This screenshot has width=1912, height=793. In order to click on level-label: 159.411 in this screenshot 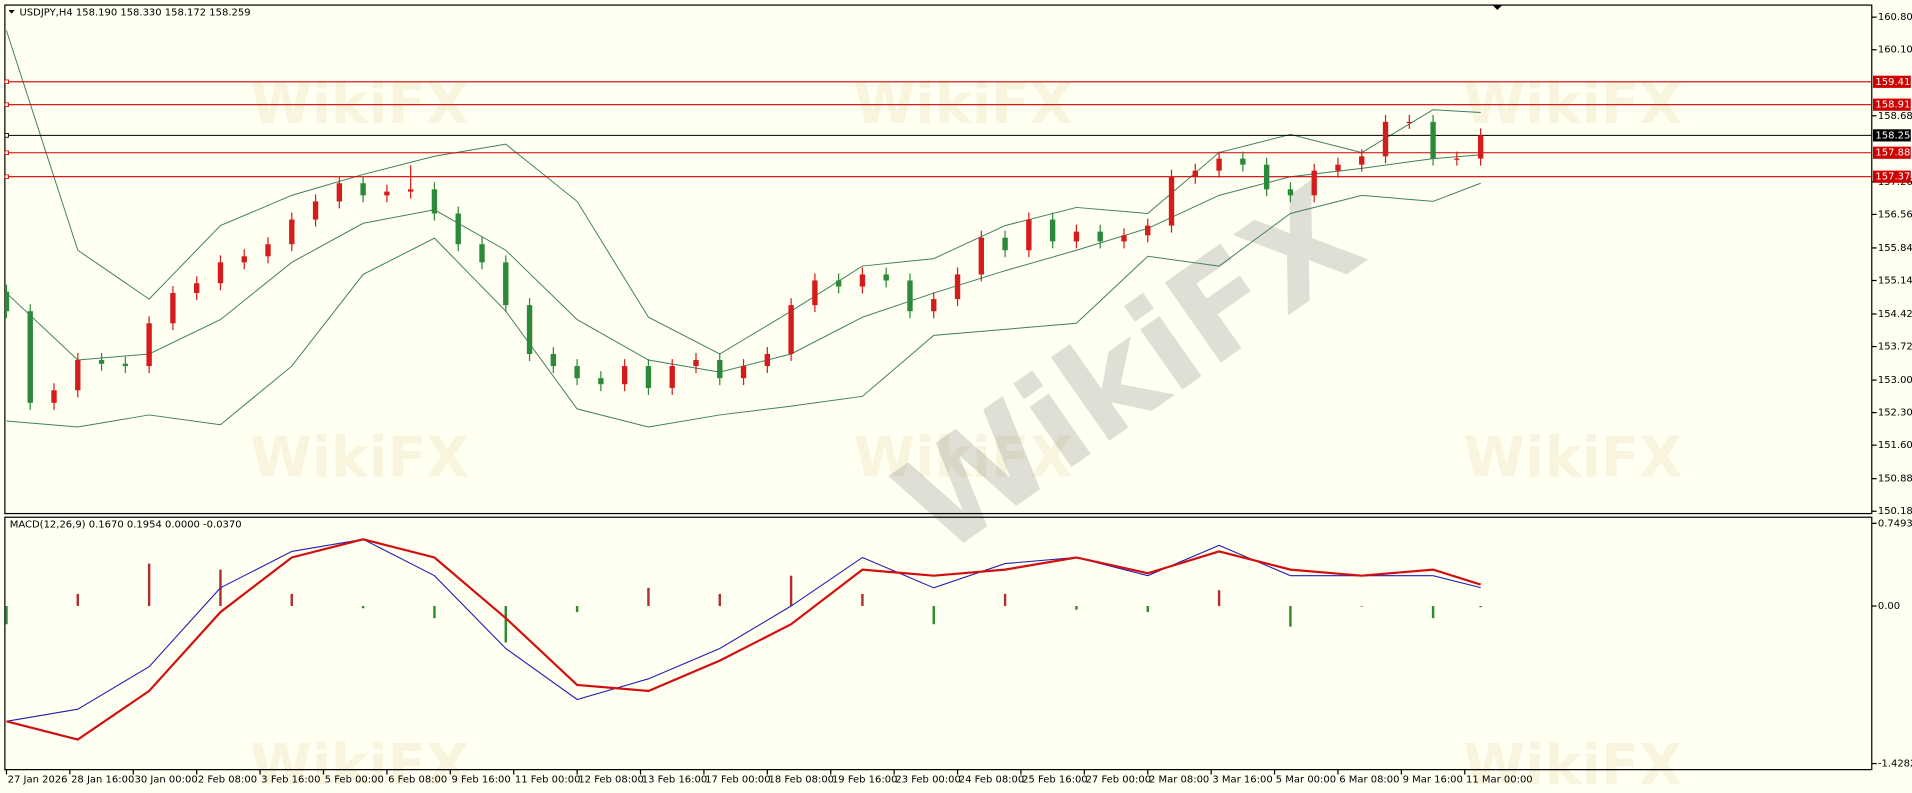, I will do `click(1893, 82)`.